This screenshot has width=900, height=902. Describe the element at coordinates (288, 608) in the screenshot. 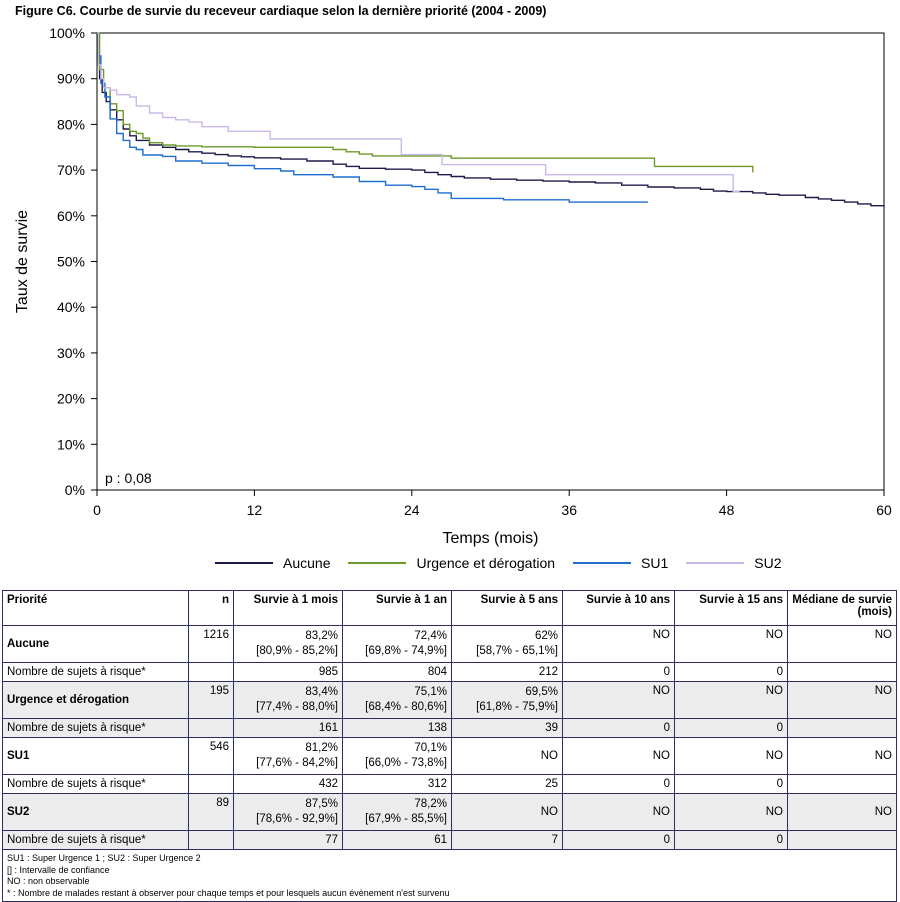

I see `header-survie-1-mois: Survie à 1 mois` at that location.